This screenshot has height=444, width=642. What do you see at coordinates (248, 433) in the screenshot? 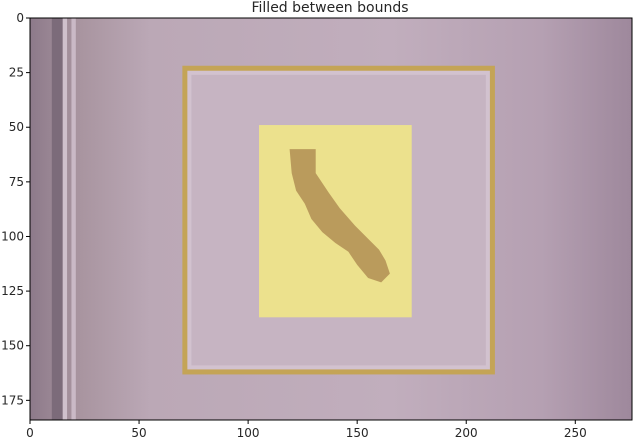
I see `x-tick-label: 100` at bounding box center [248, 433].